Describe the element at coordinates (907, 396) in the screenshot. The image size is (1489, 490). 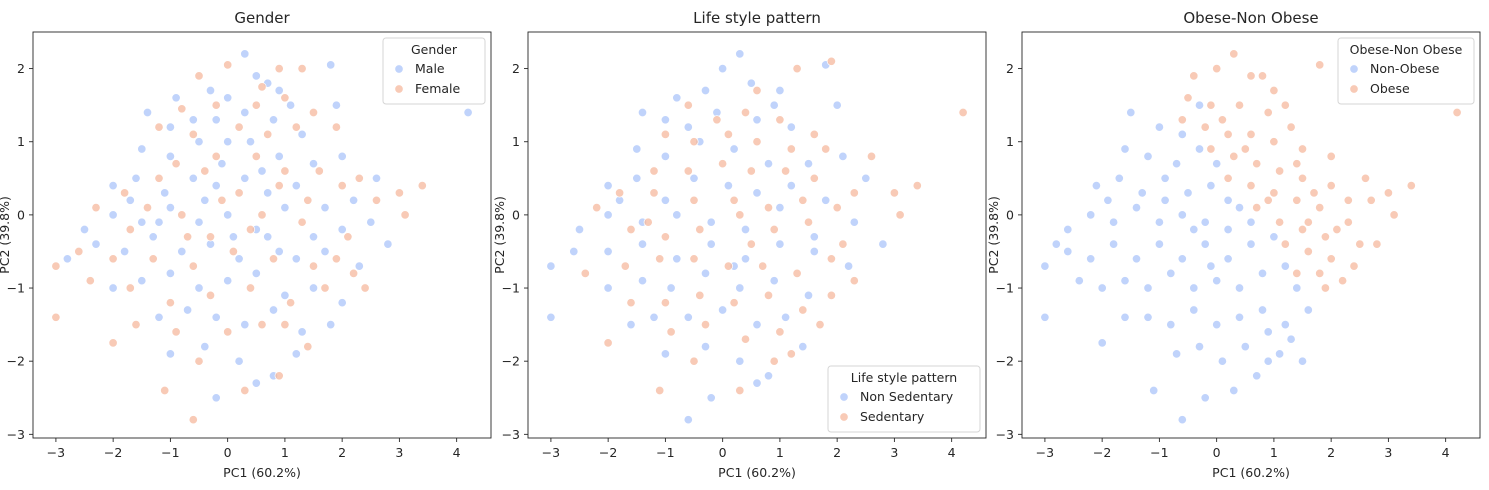
I see `legend-entry-label: Non Sedentary` at that location.